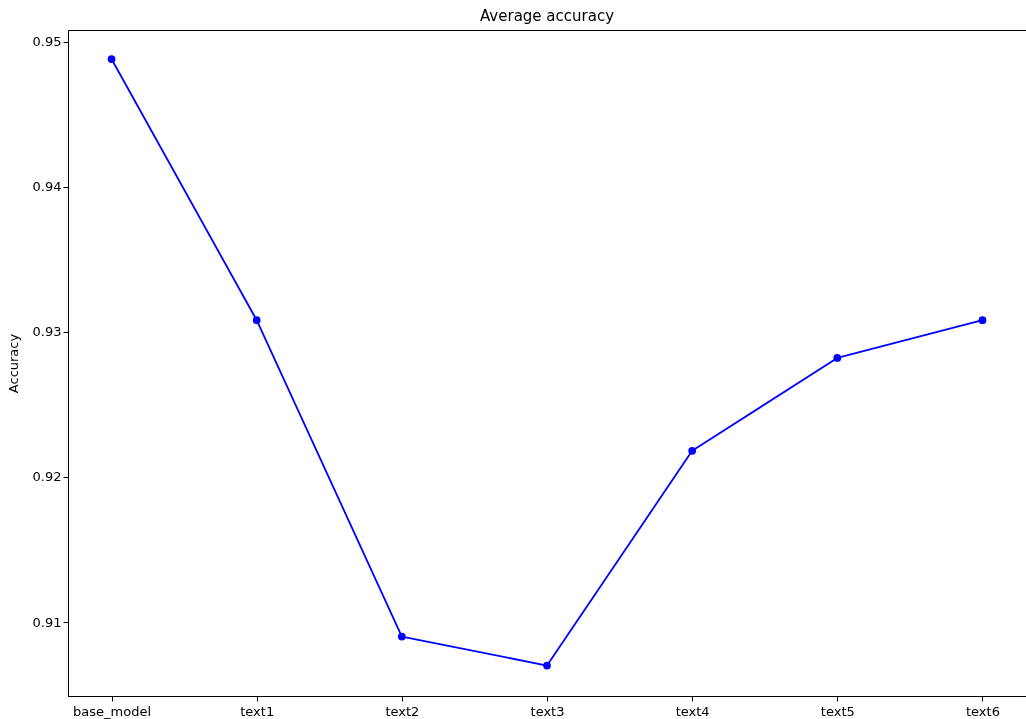  What do you see at coordinates (47, 332) in the screenshot?
I see `y-tick-label: 0.93` at bounding box center [47, 332].